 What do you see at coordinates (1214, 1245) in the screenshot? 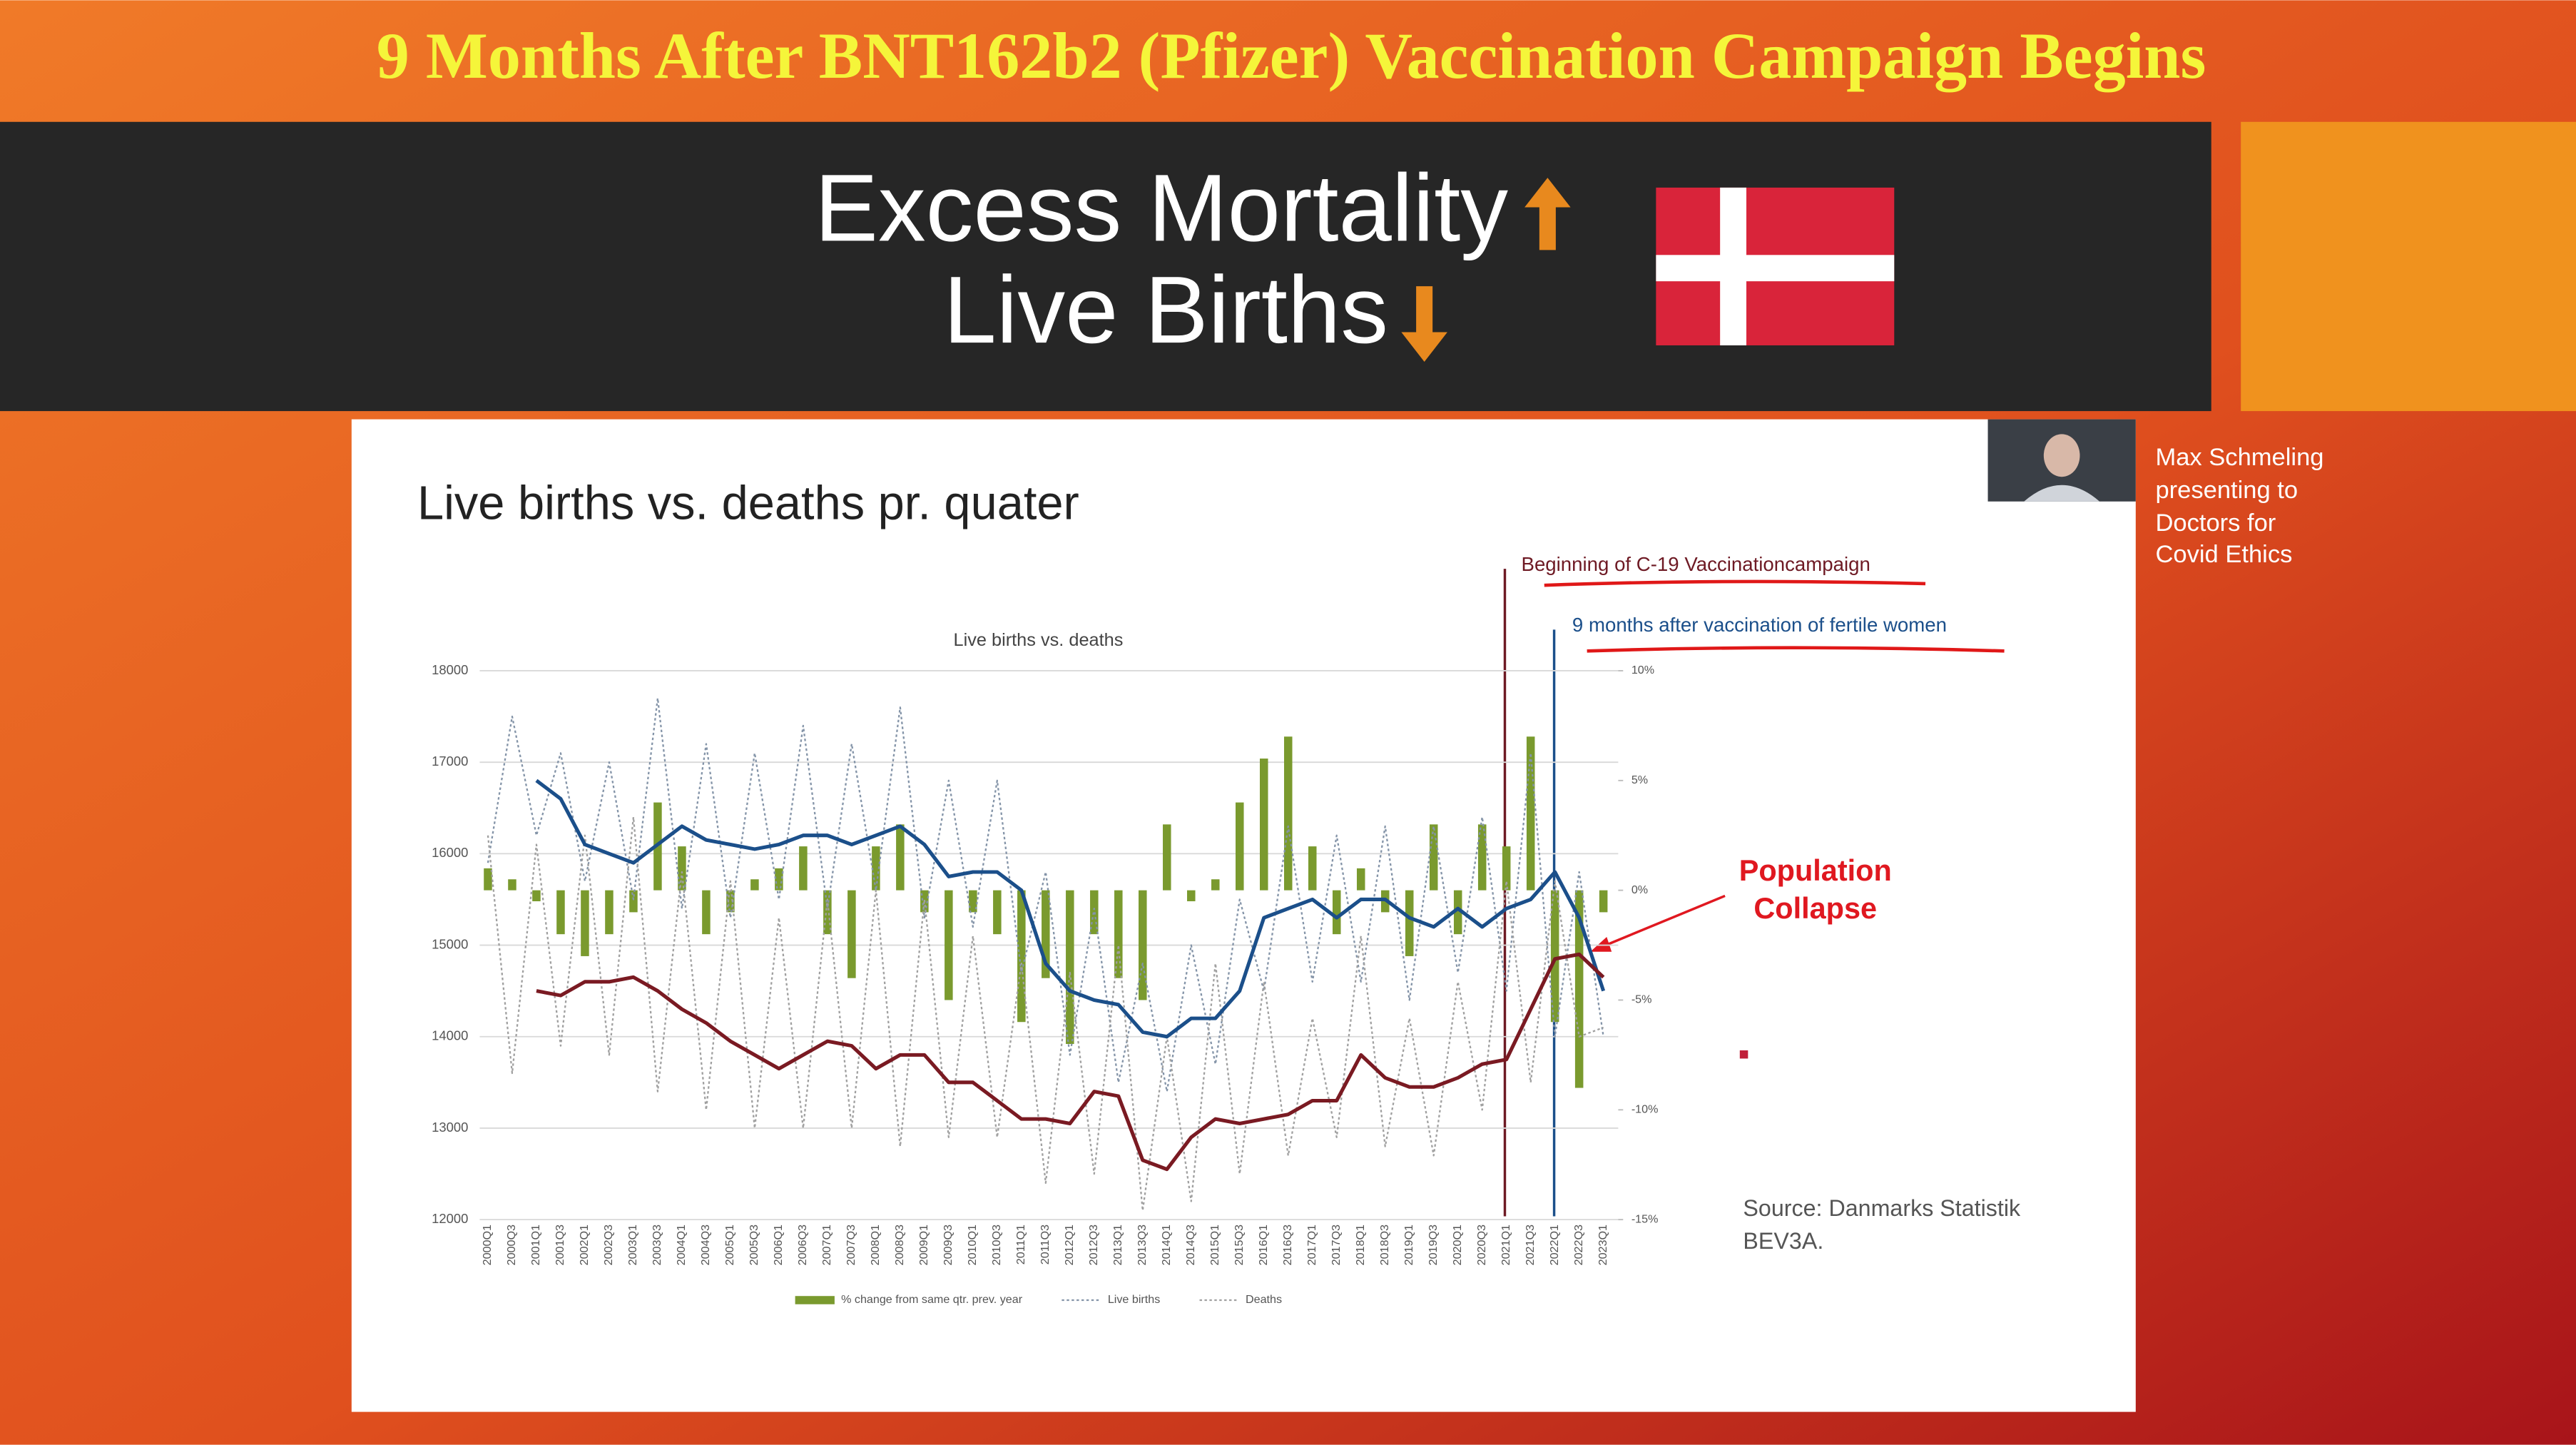
I see `x-tick-label: 2015Q1` at bounding box center [1214, 1245].